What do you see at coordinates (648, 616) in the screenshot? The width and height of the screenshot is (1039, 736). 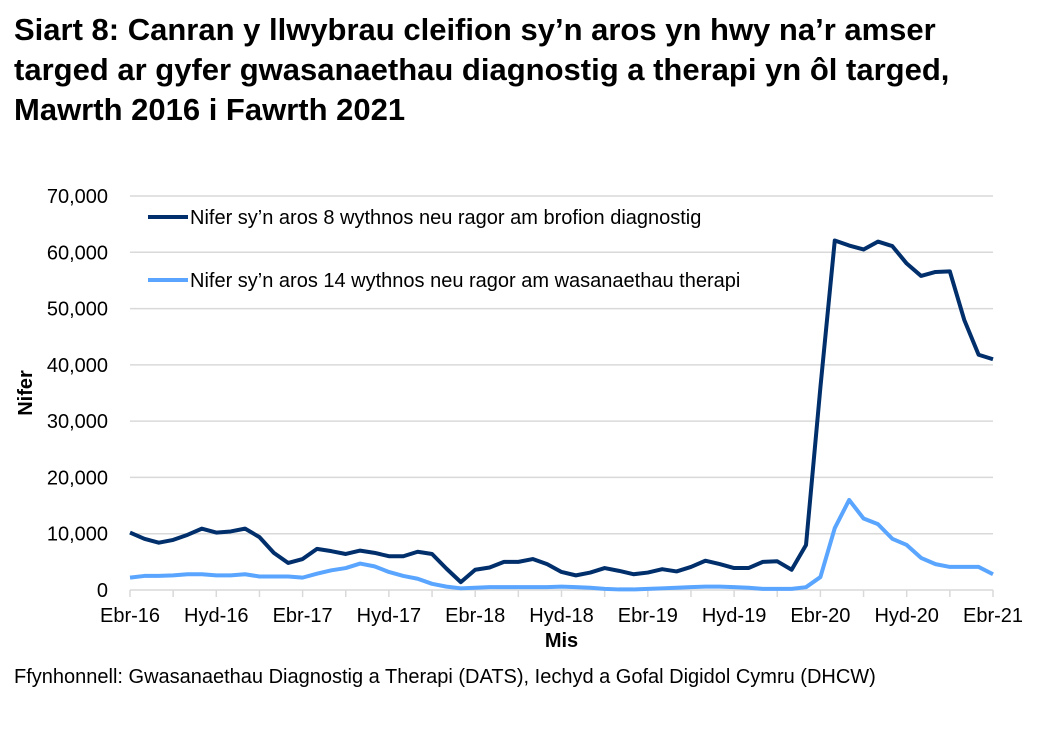 I see `x-tick-label: Ebr-19` at bounding box center [648, 616].